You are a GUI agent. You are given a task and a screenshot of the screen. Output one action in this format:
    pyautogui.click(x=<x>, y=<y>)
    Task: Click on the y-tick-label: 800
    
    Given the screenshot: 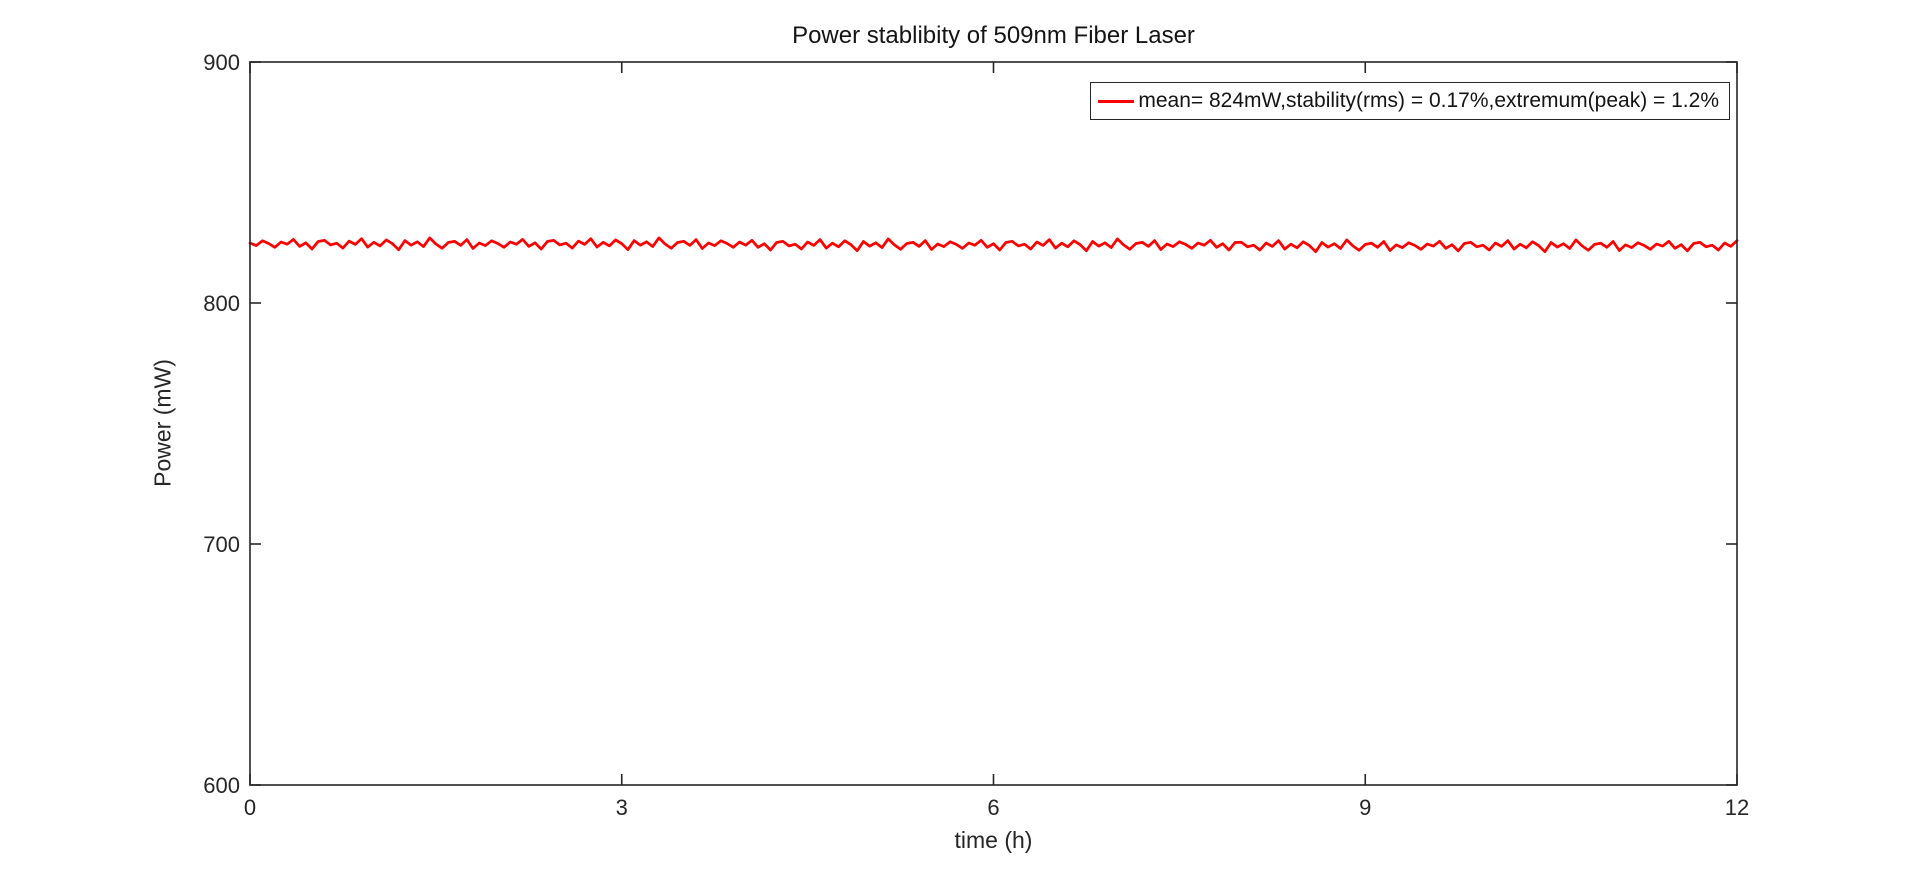 What is the action you would take?
    pyautogui.click(x=221, y=303)
    